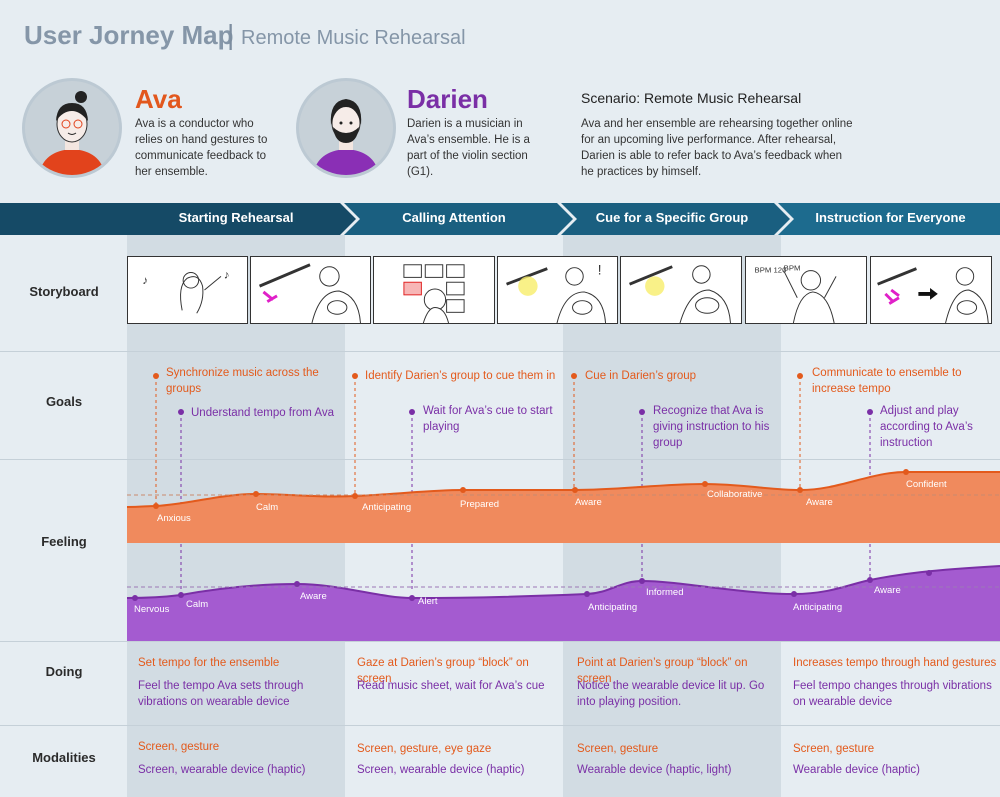 This screenshot has height=797, width=1000. I want to click on goal-darien-2: Wait for Ava’s cue to start playing, so click(488, 419).